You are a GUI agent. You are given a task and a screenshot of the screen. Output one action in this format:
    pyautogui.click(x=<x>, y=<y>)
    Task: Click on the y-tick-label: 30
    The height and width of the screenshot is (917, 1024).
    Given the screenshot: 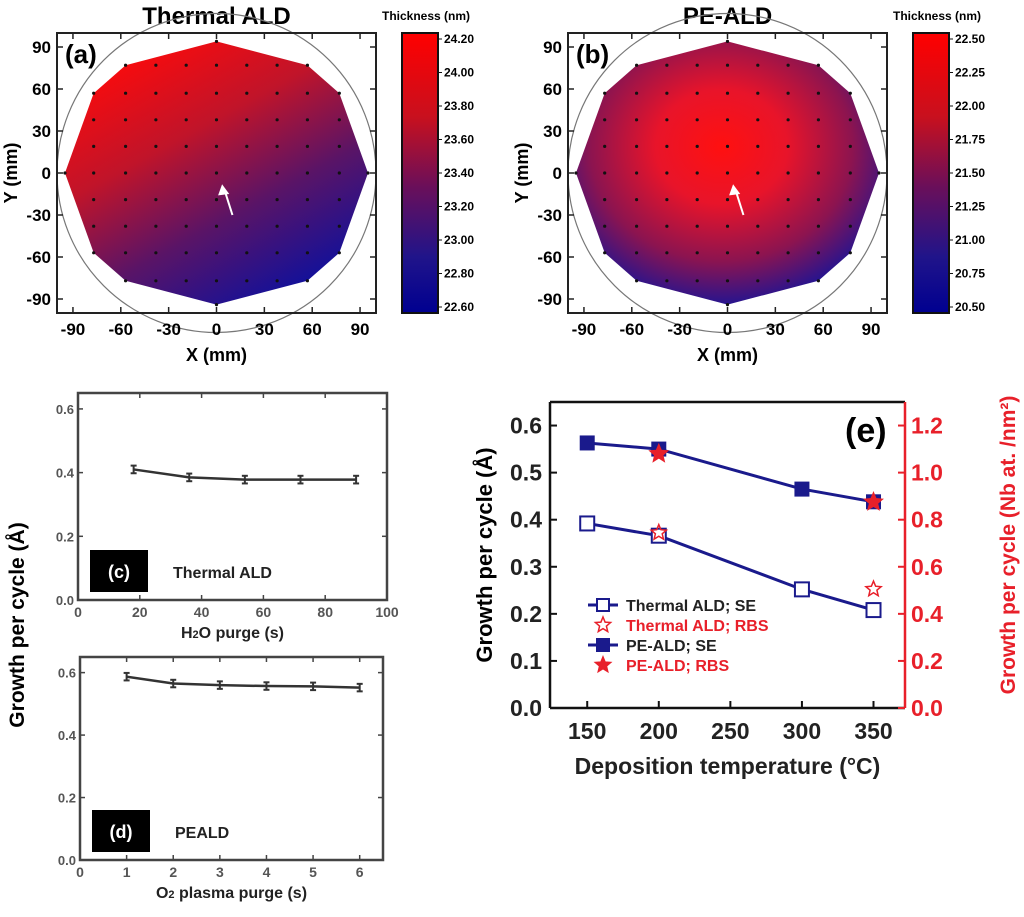 What is the action you would take?
    pyautogui.click(x=41, y=131)
    